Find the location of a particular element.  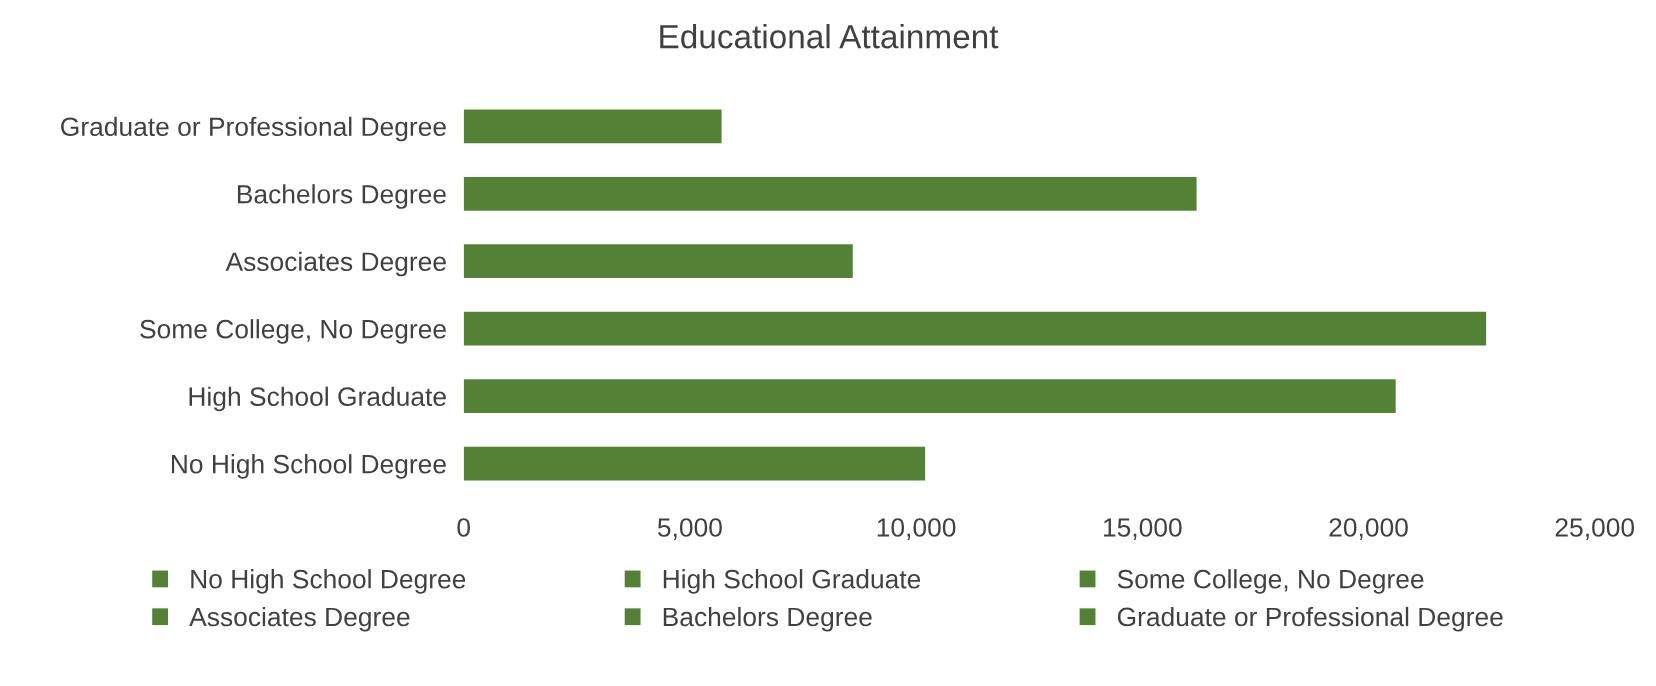

y-tick-label: Graduate or Professional Degree is located at coordinates (253, 129).